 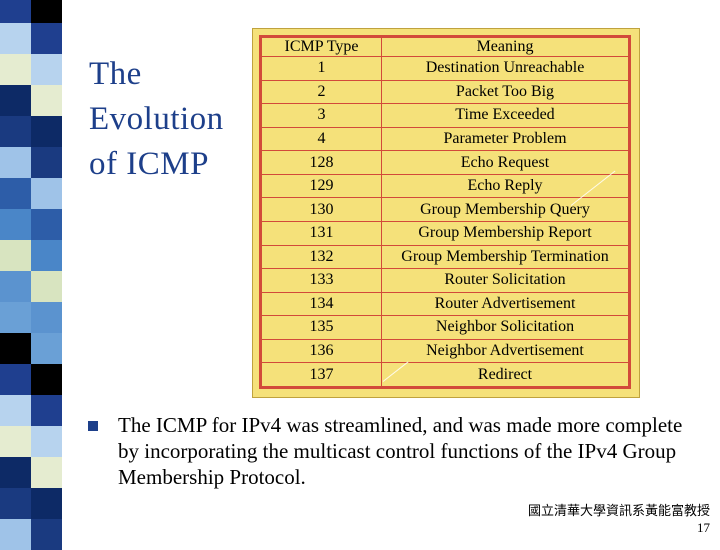 I want to click on cell-meaning: Neighbor Solicitation, so click(x=505, y=327).